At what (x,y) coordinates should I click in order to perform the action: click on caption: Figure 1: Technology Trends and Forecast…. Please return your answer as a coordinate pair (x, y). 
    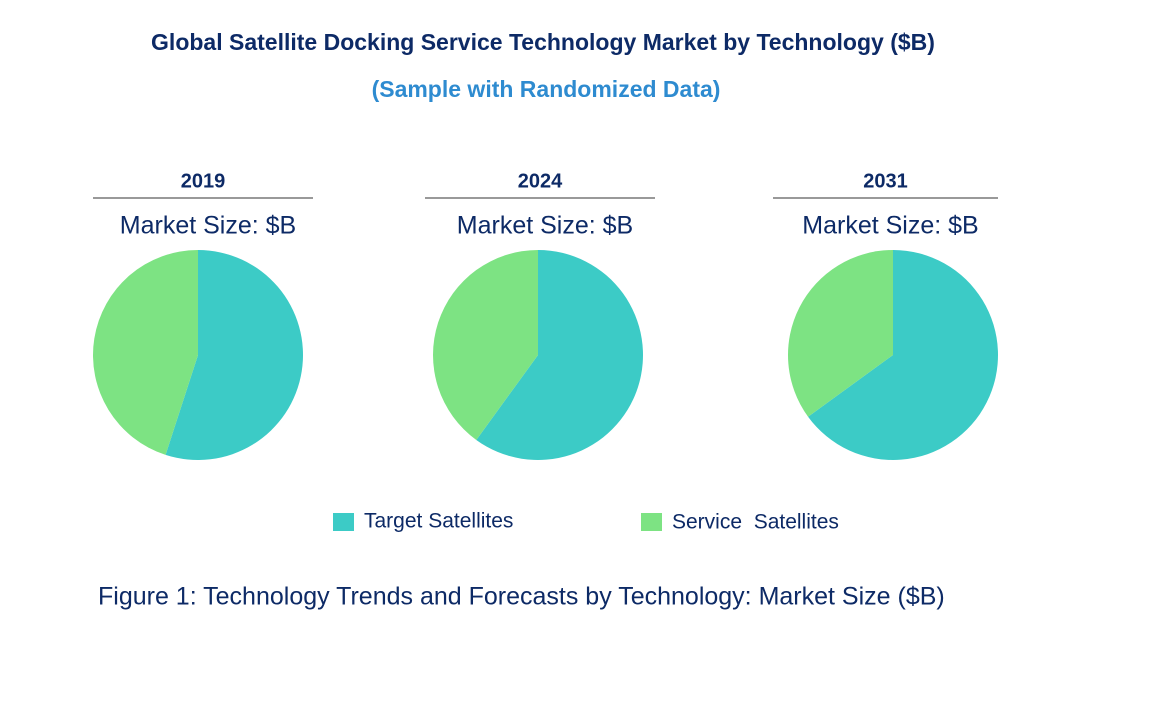
    Looking at the image, I should click on (521, 597).